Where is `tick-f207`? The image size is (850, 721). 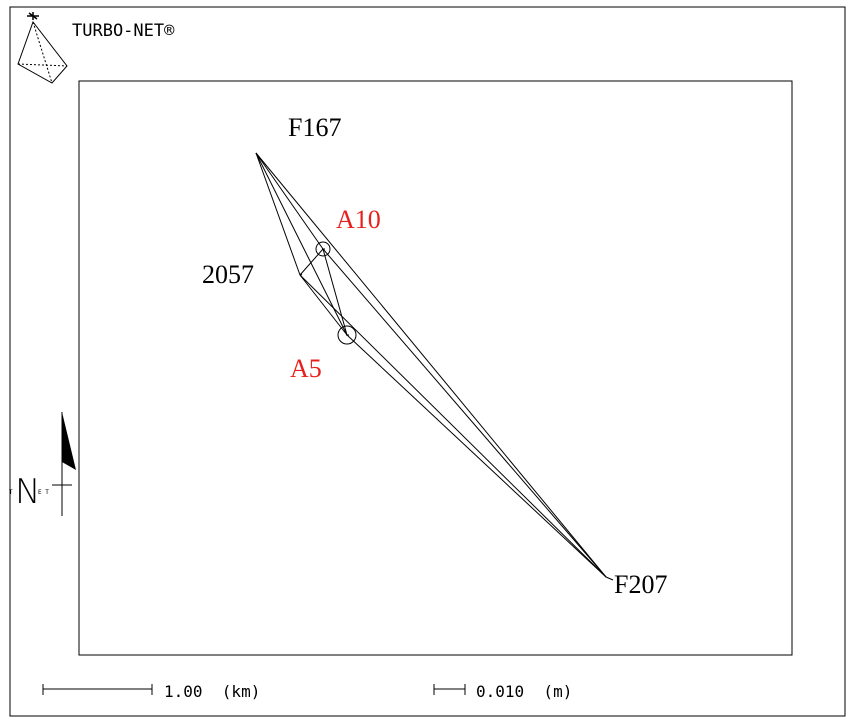
tick-f207 is located at coordinates (609, 578).